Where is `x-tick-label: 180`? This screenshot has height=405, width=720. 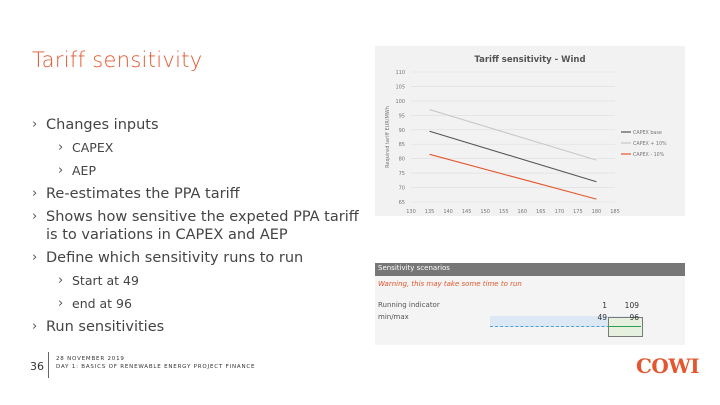
x-tick-label: 180 is located at coordinates (597, 212).